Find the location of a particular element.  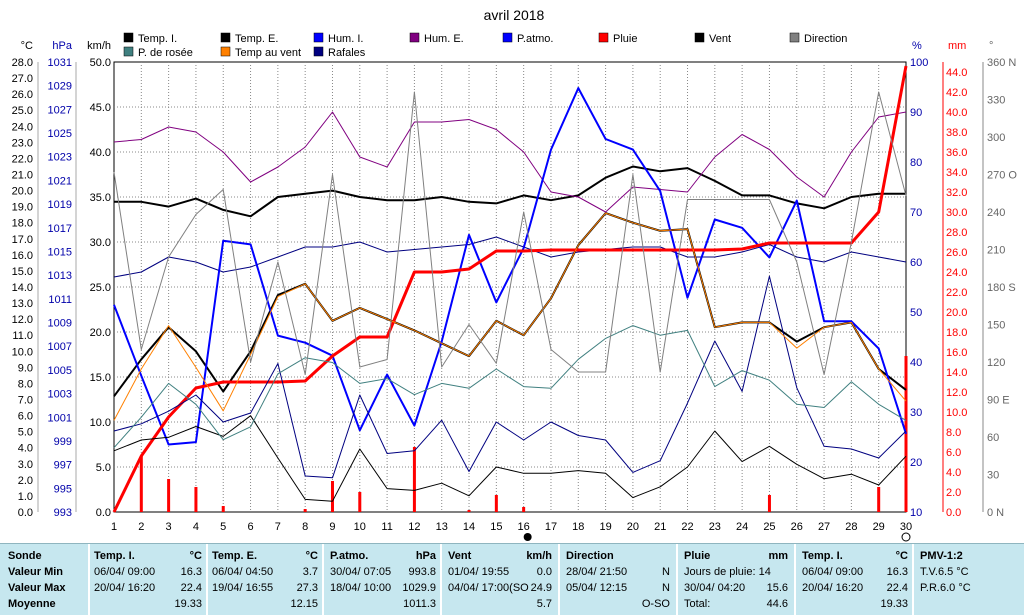

legend-label: P.atmo. is located at coordinates (535, 39).